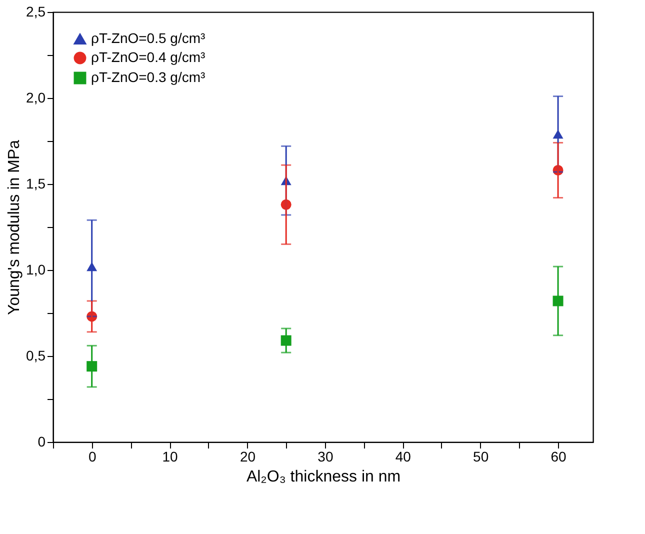 This screenshot has width=645, height=534. I want to click on x-axis-title: Al₂O₃ thickness in nm, so click(323, 477).